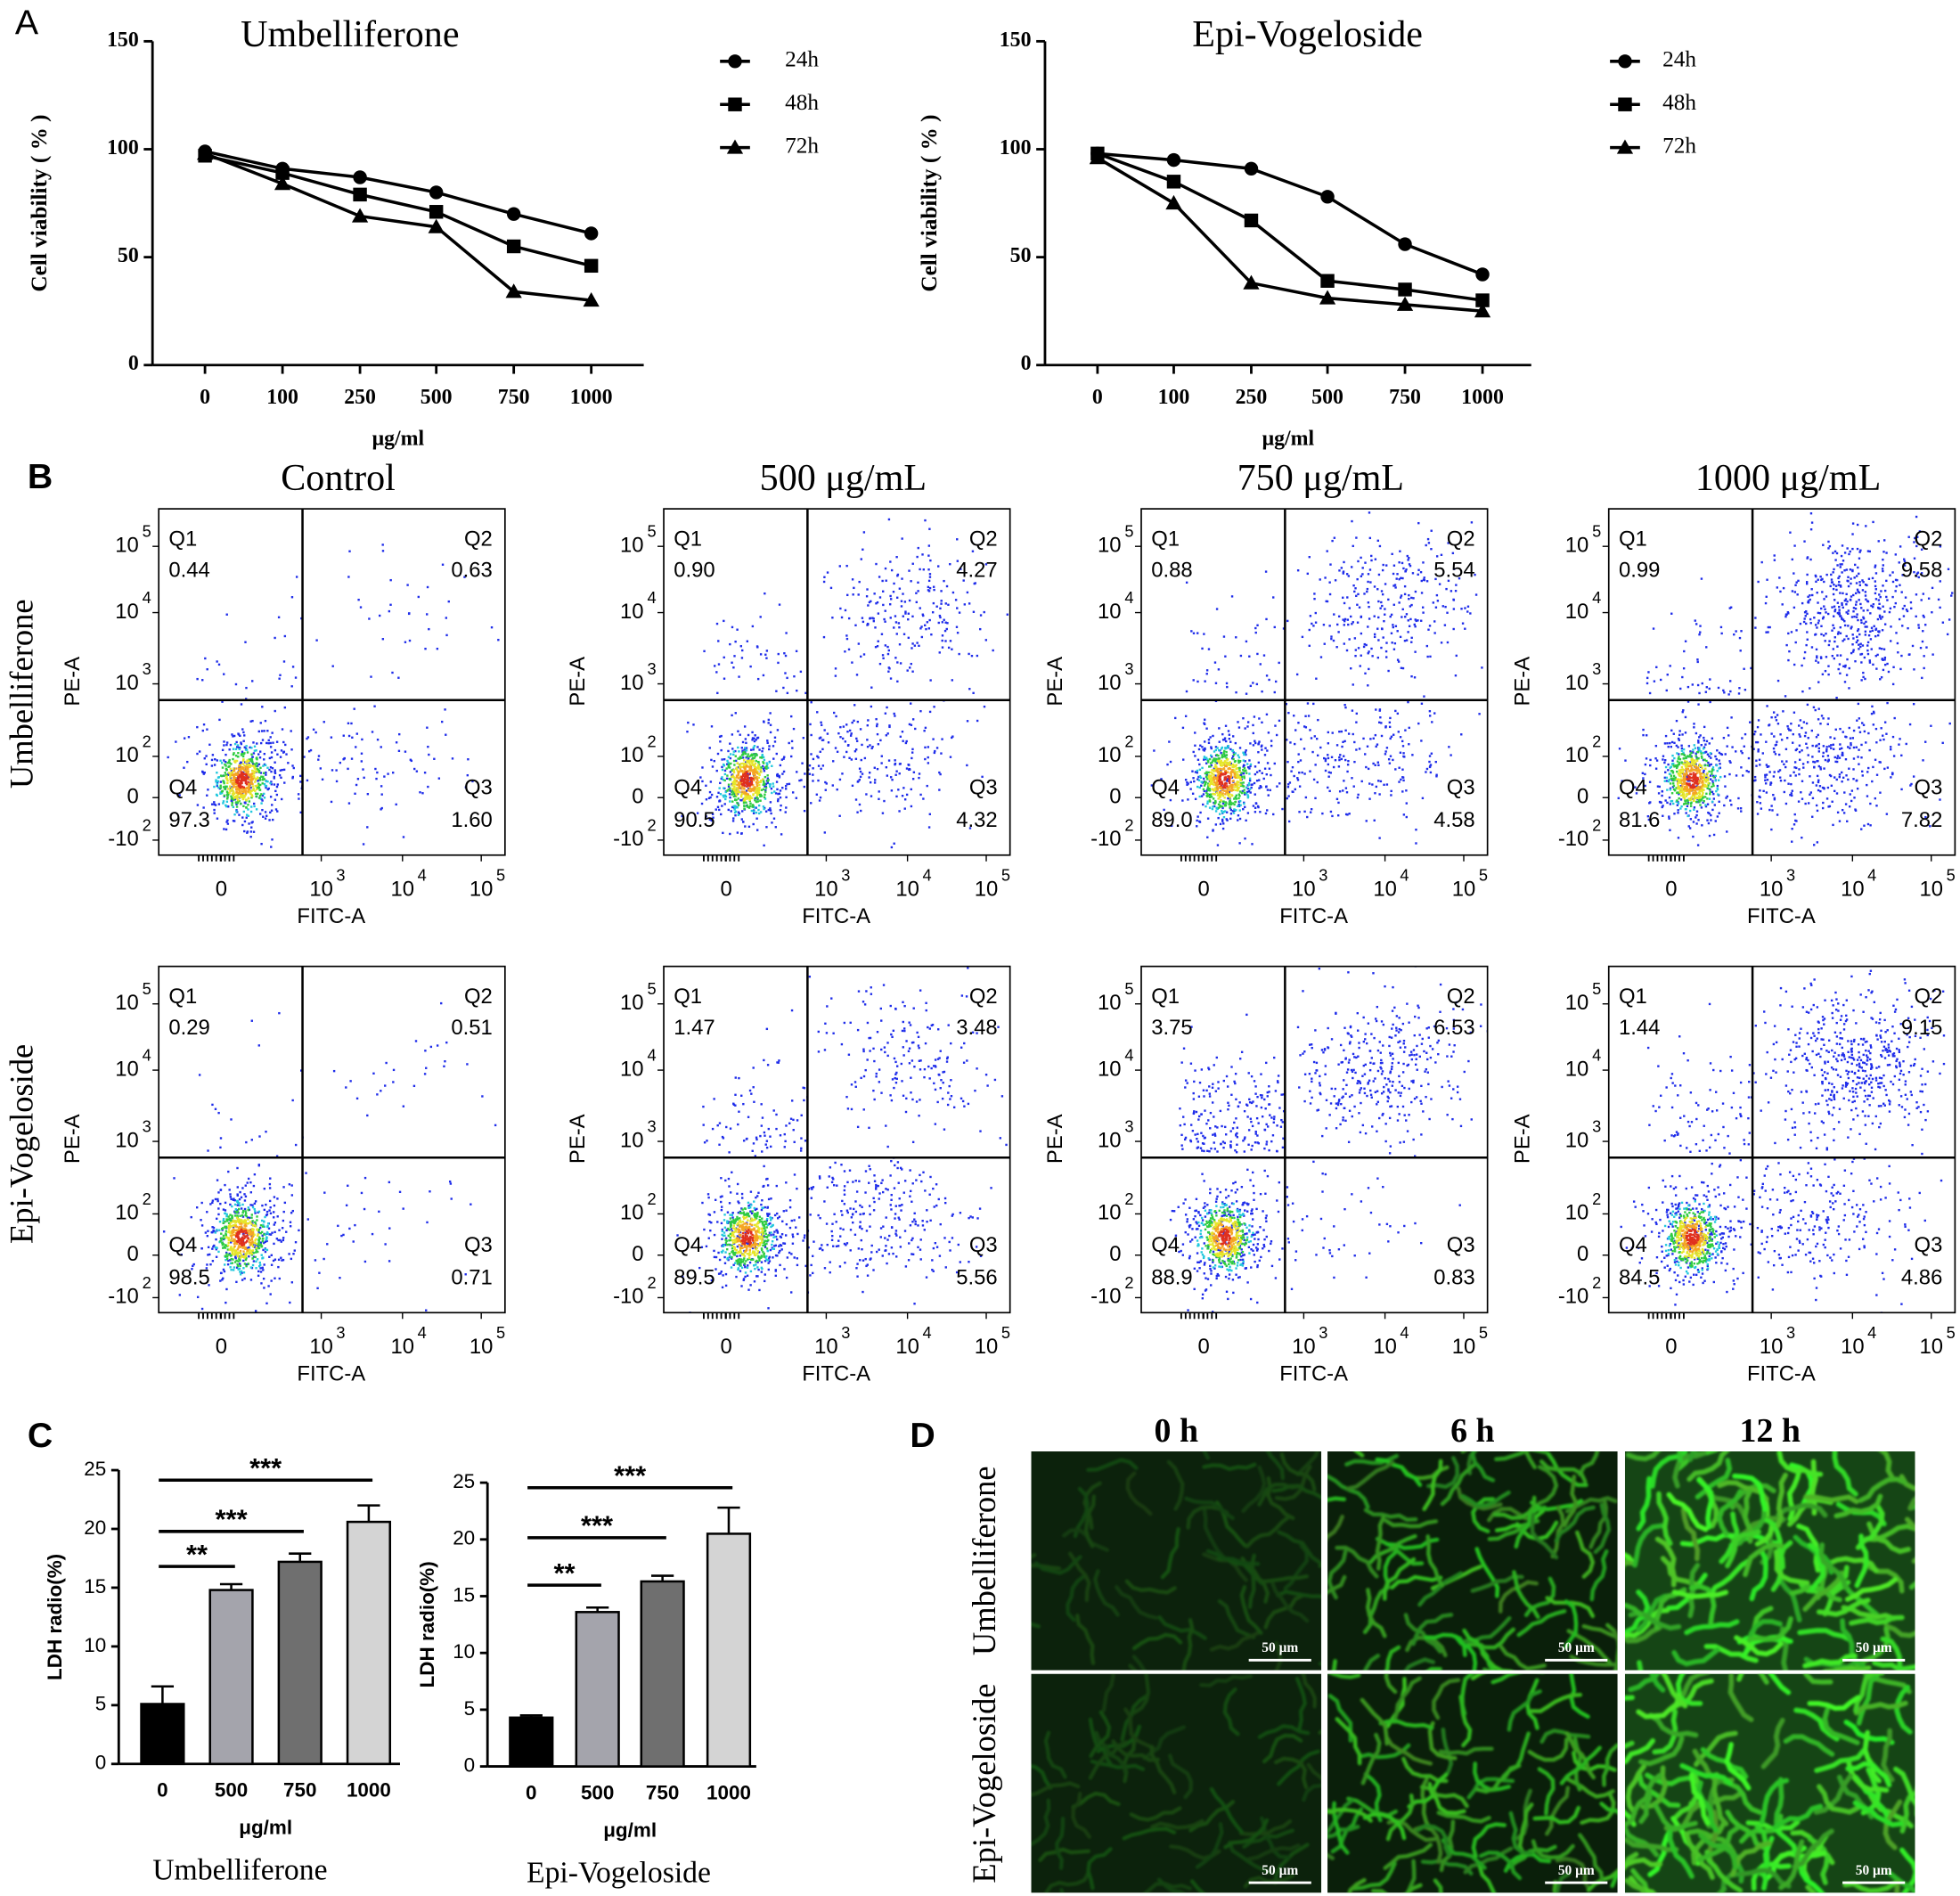  I want to click on y-tick-label: -10, so click(628, 839).